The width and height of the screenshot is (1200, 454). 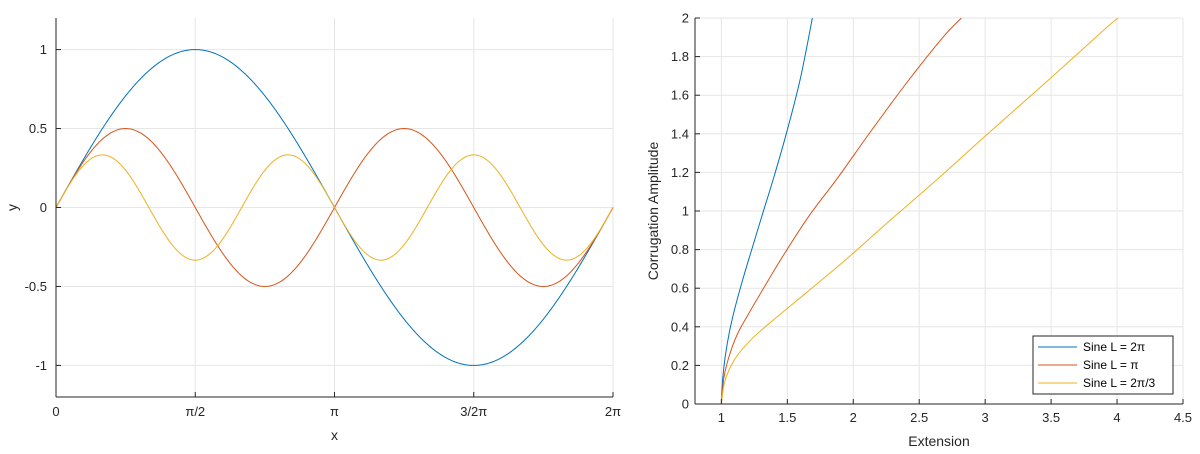 I want to click on x-tick-label: 2.5, so click(x=919, y=417).